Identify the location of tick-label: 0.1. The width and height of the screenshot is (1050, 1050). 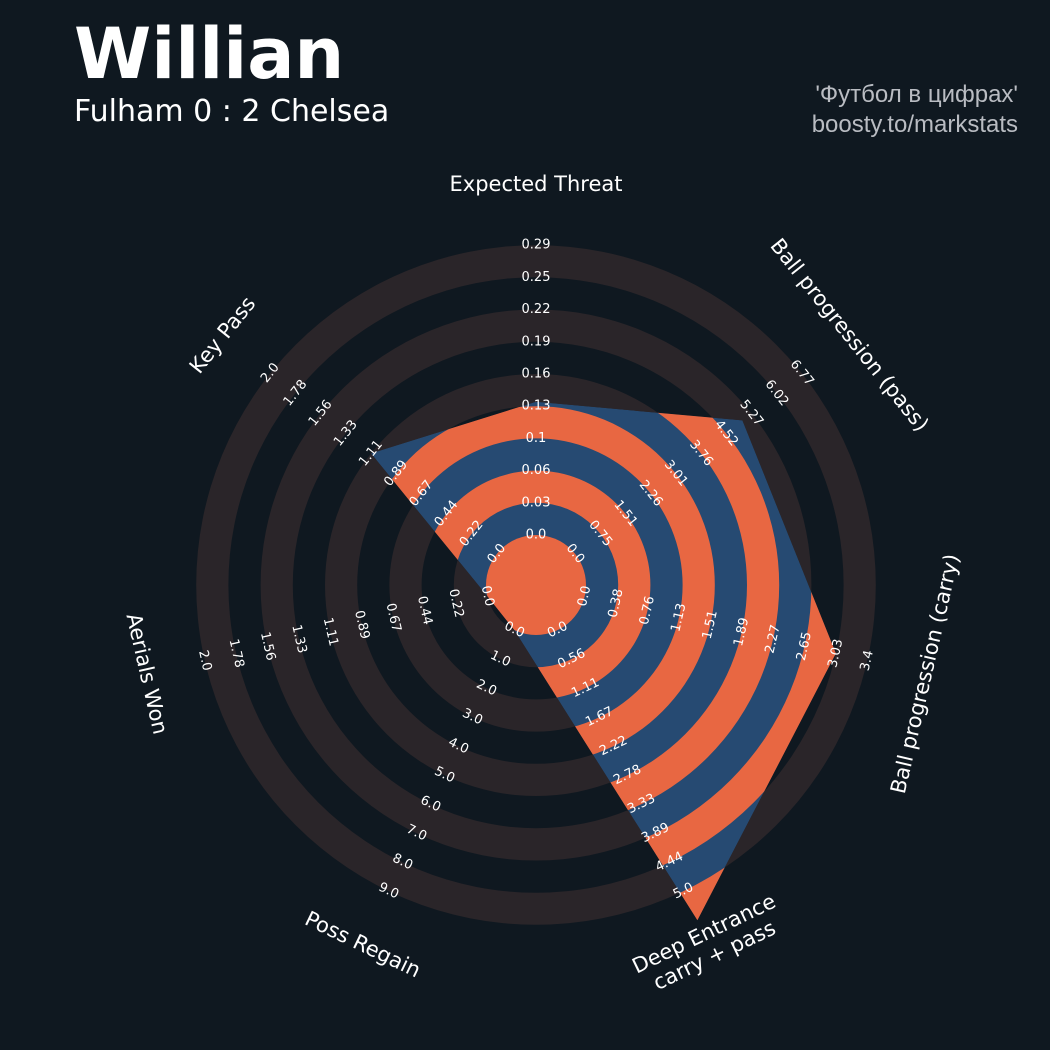
(536, 438).